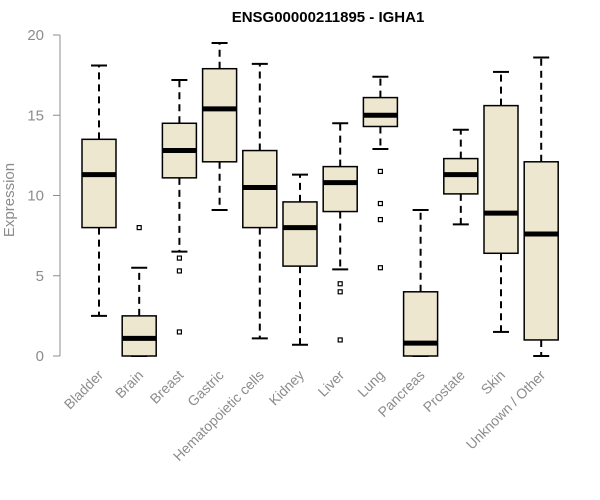 This screenshot has width=600, height=500. What do you see at coordinates (287, 388) in the screenshot?
I see `x-tick-label: Kidney` at bounding box center [287, 388].